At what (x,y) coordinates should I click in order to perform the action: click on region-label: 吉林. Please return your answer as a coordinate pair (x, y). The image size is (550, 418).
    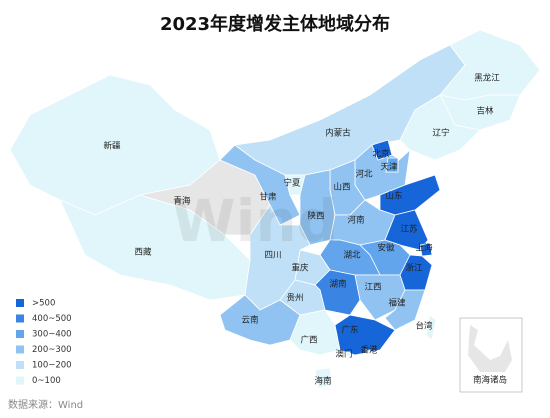
    Looking at the image, I should click on (485, 111).